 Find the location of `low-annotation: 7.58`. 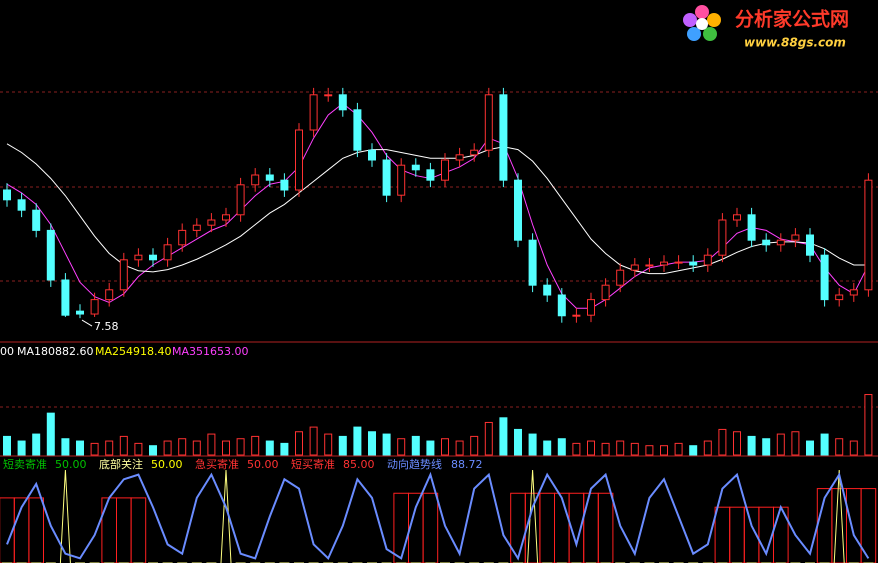

low-annotation: 7.58 is located at coordinates (106, 326).